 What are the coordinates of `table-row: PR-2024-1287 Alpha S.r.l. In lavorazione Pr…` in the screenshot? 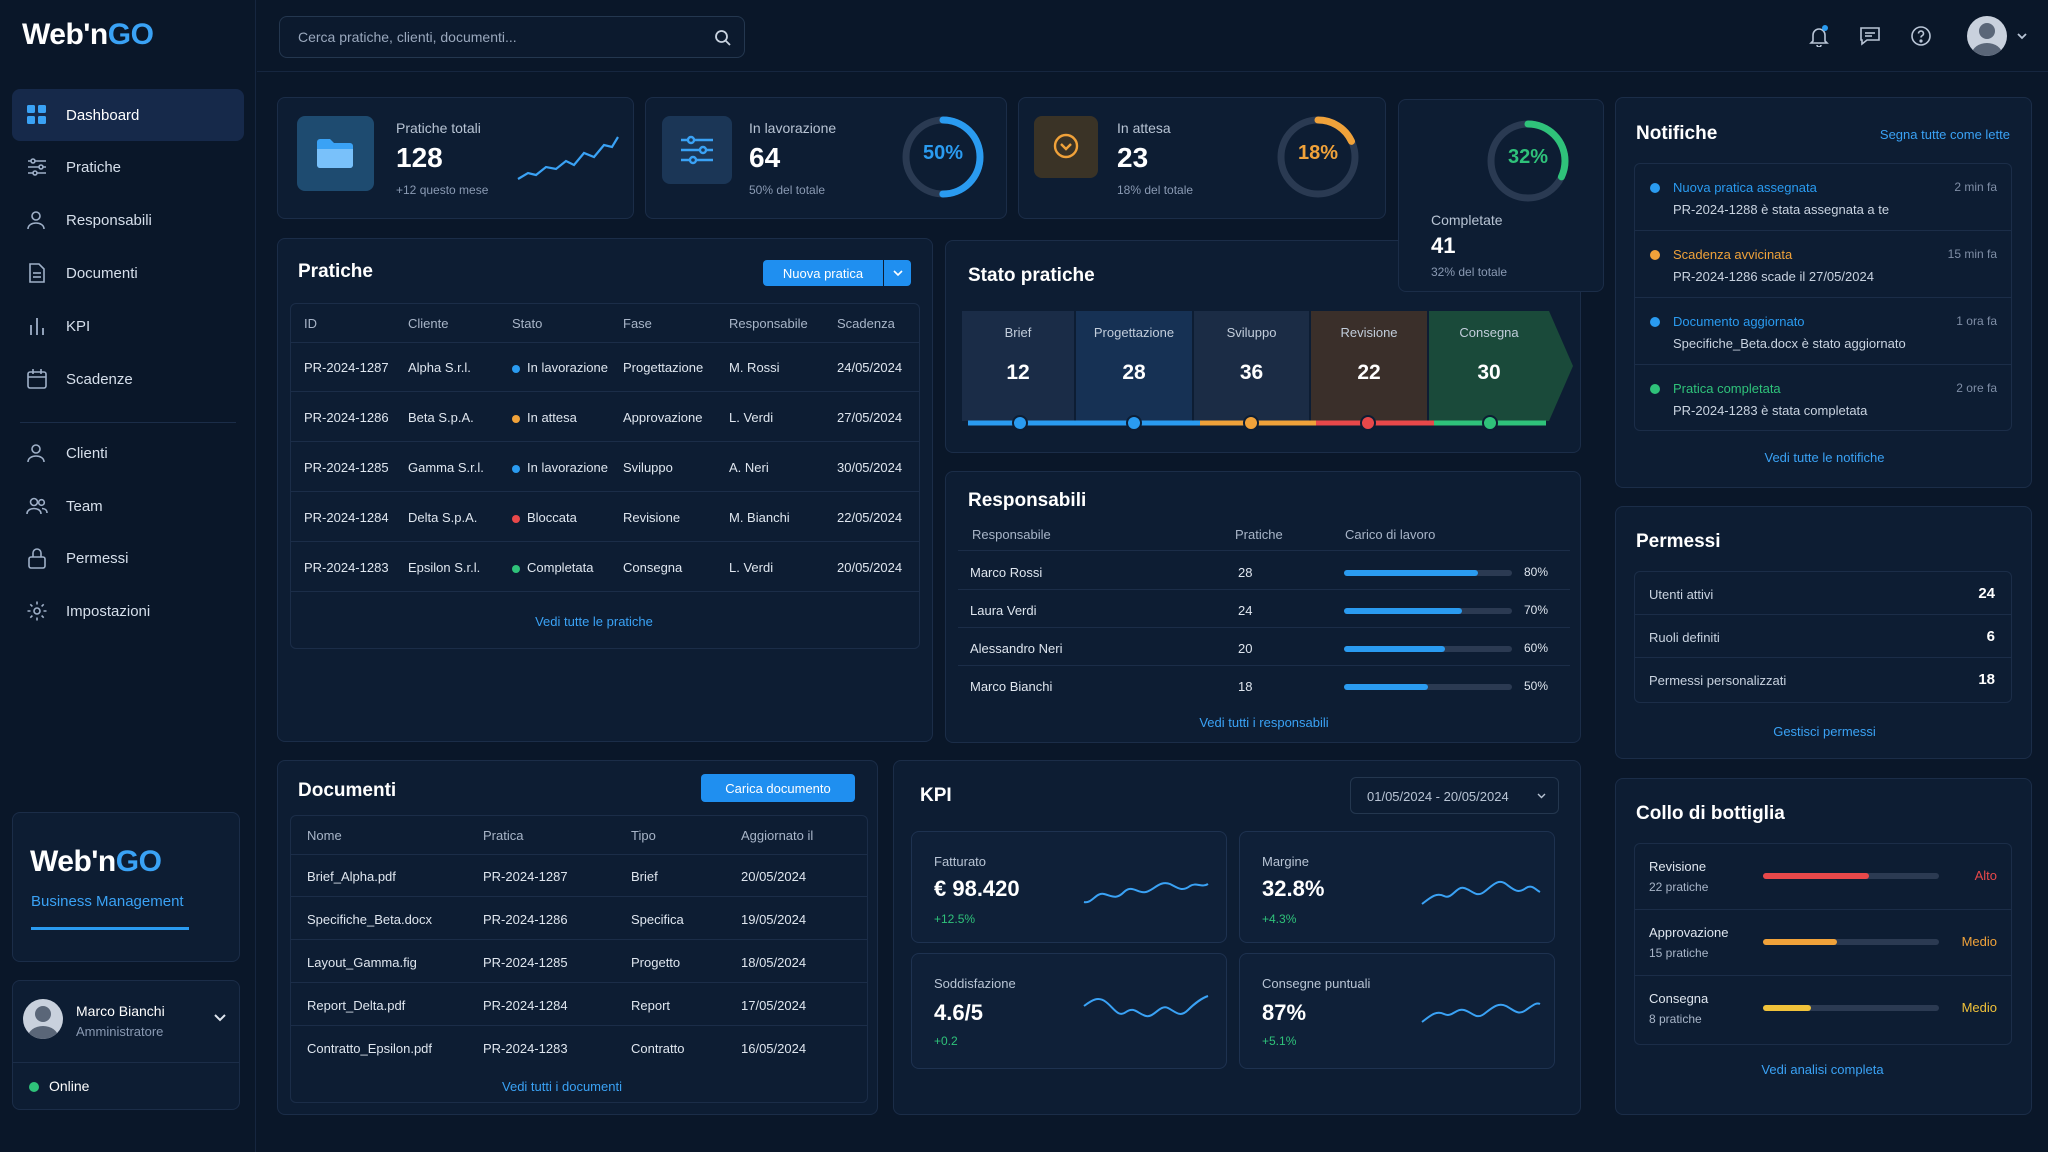 It's located at (605, 367).